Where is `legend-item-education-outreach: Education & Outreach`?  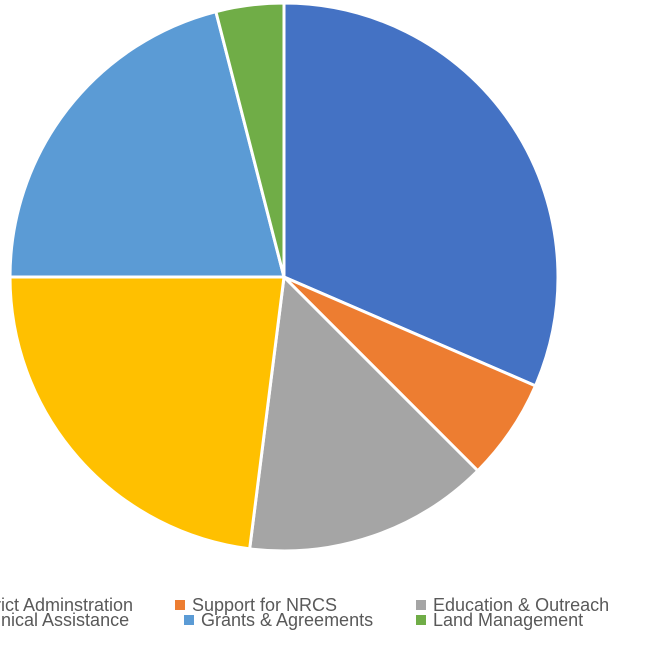
legend-item-education-outreach: Education & Outreach is located at coordinates (512, 605).